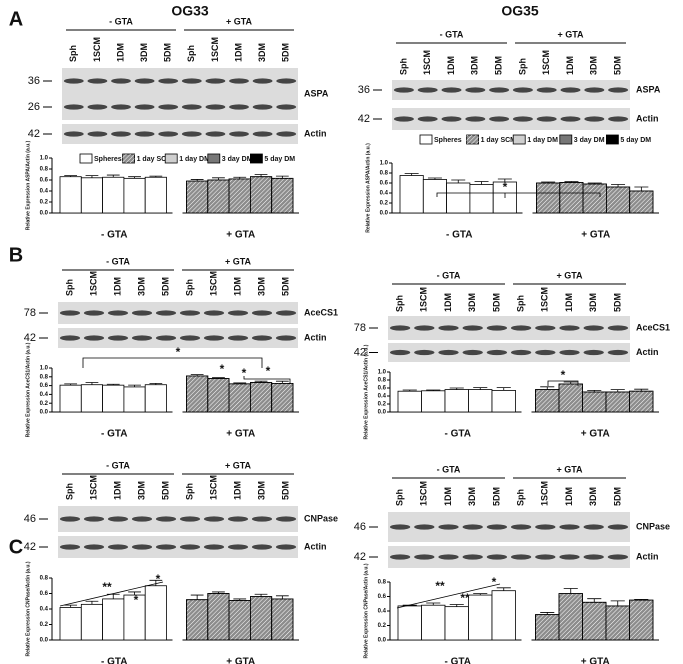 The height and width of the screenshot is (664, 683). Describe the element at coordinates (360, 557) in the screenshot. I see `kda-marker: 42` at that location.